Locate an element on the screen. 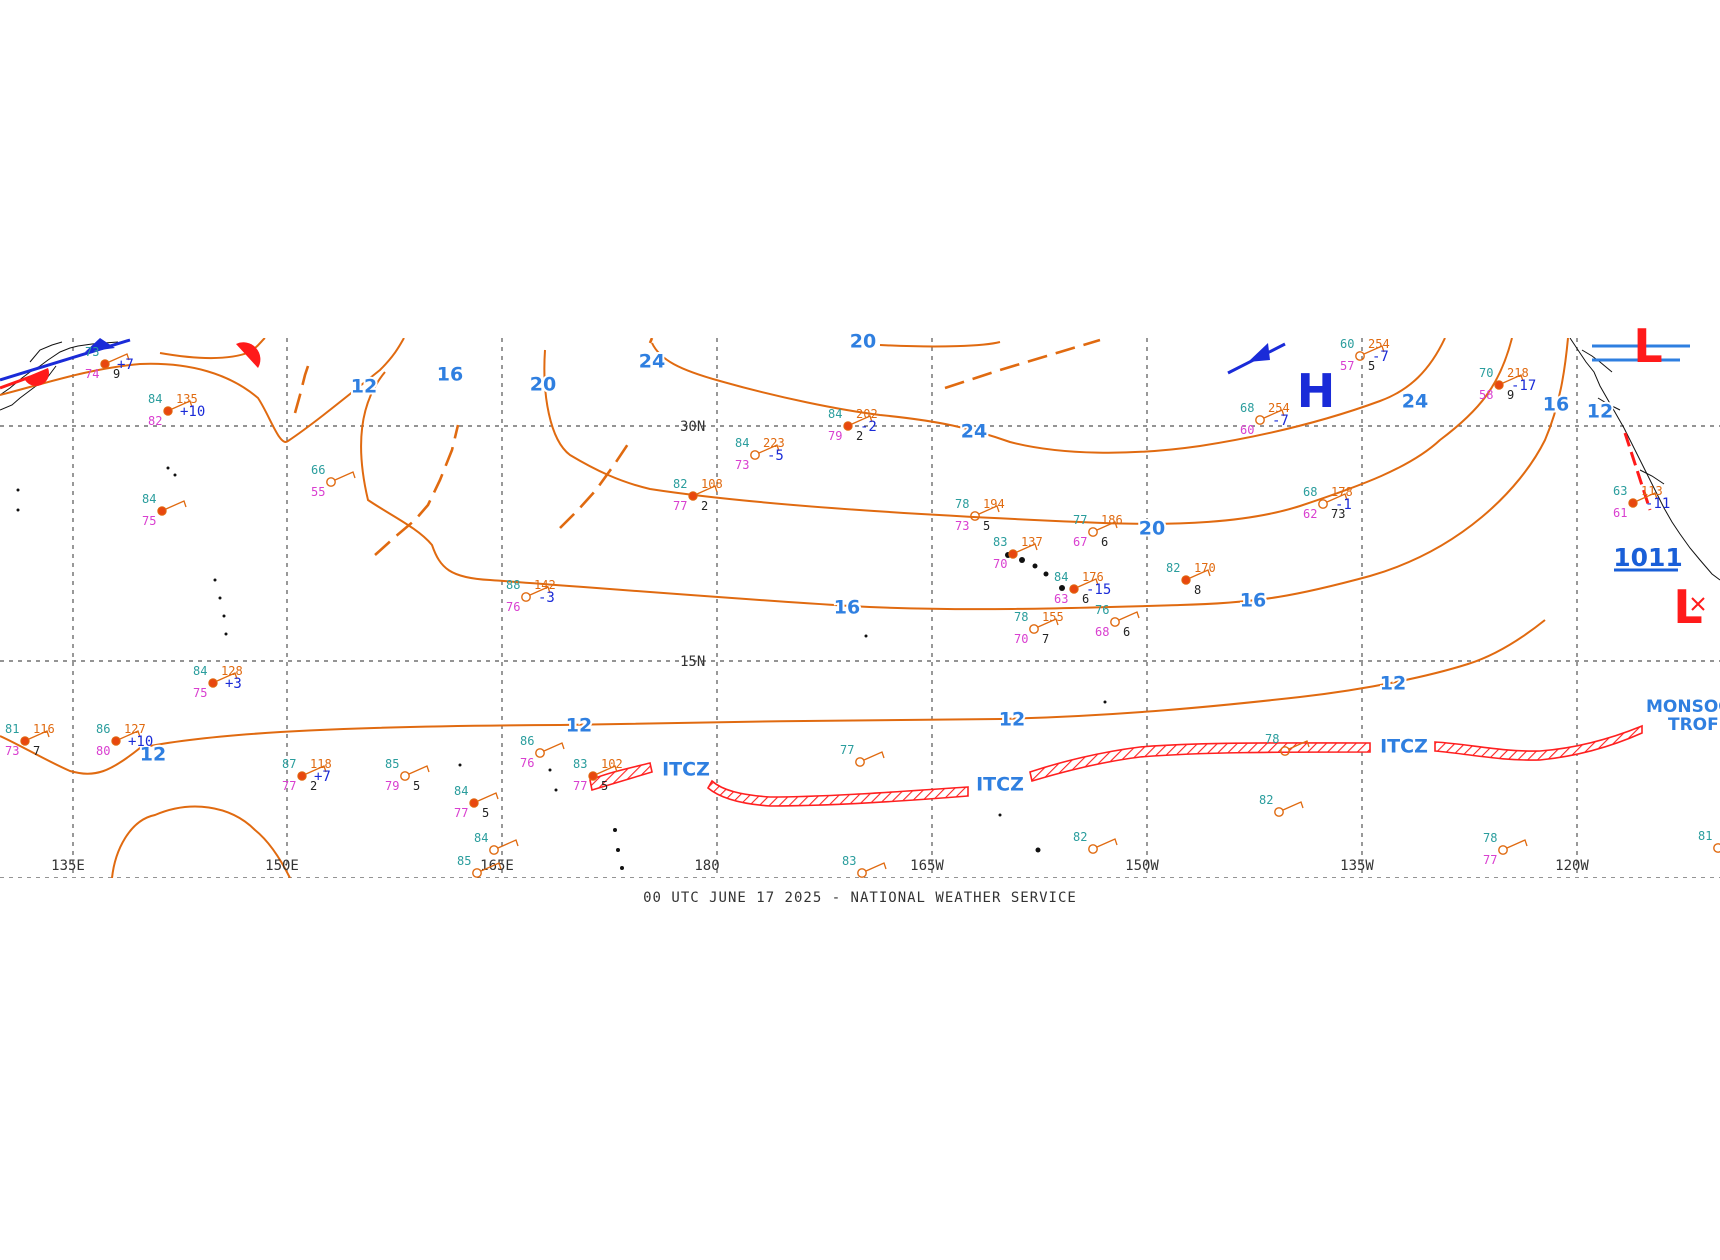  station-plot: 88 76 142-3 is located at coordinates (531, 596).